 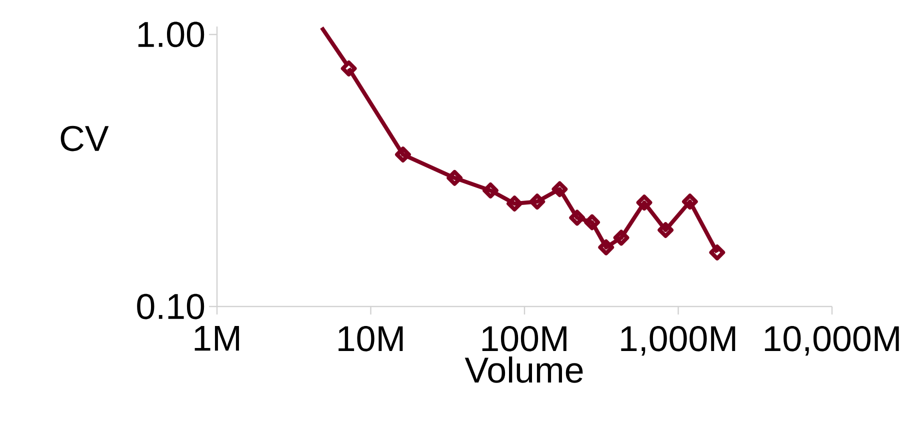 What do you see at coordinates (84, 139) in the screenshot?
I see `y-axis-title: CV` at bounding box center [84, 139].